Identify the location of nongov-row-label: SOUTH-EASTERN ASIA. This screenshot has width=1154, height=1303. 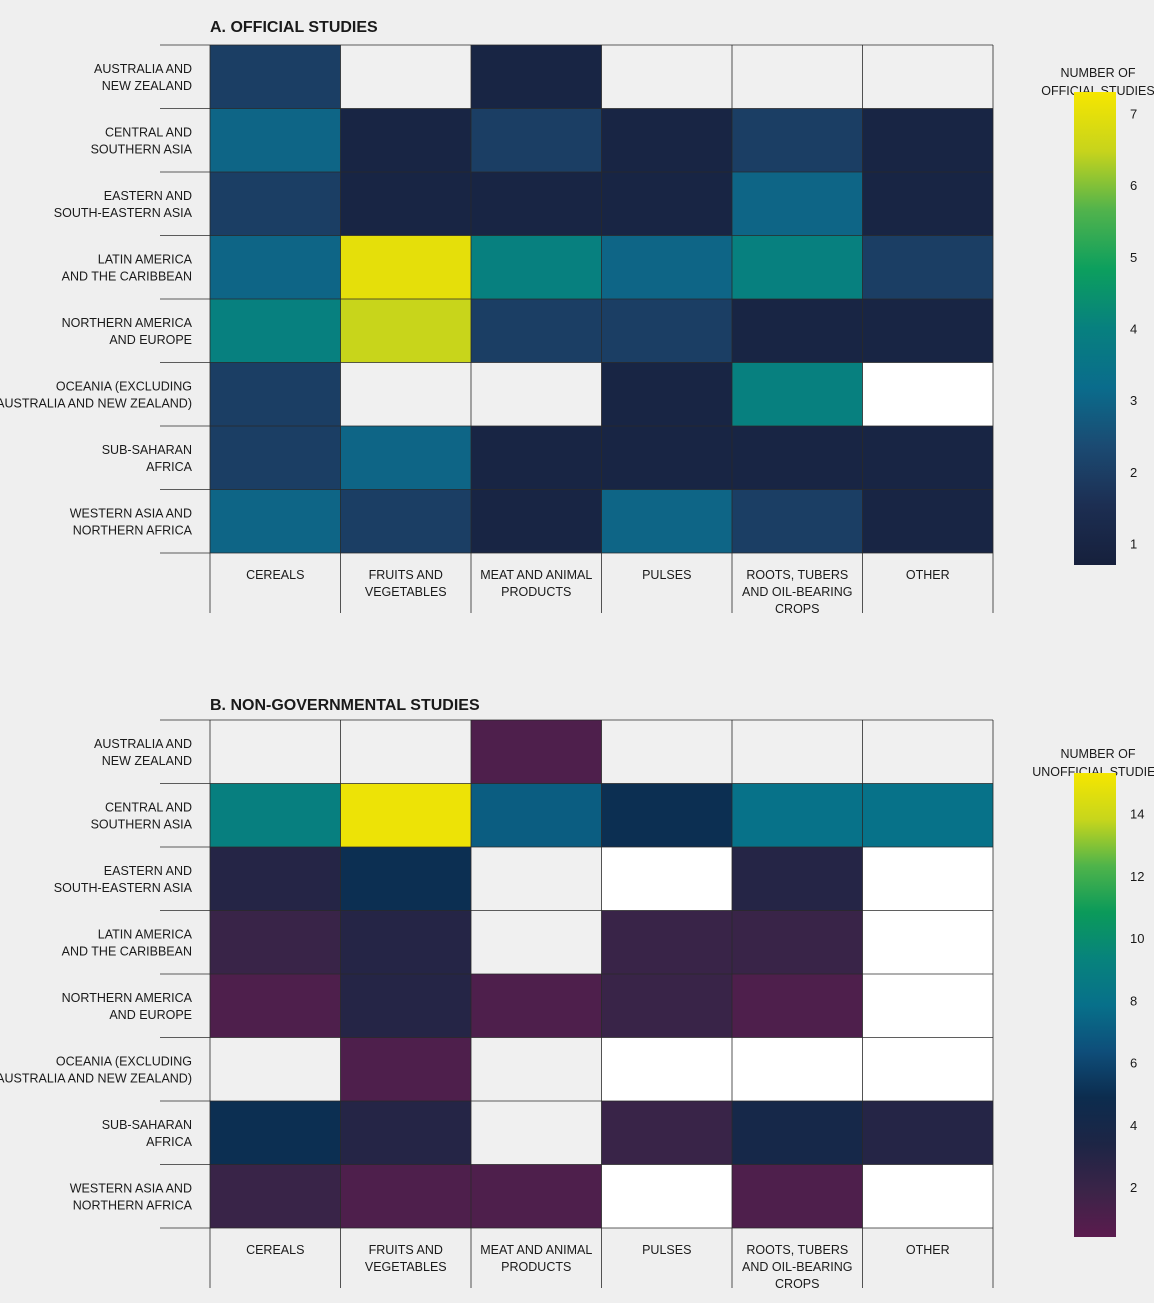
(123, 888).